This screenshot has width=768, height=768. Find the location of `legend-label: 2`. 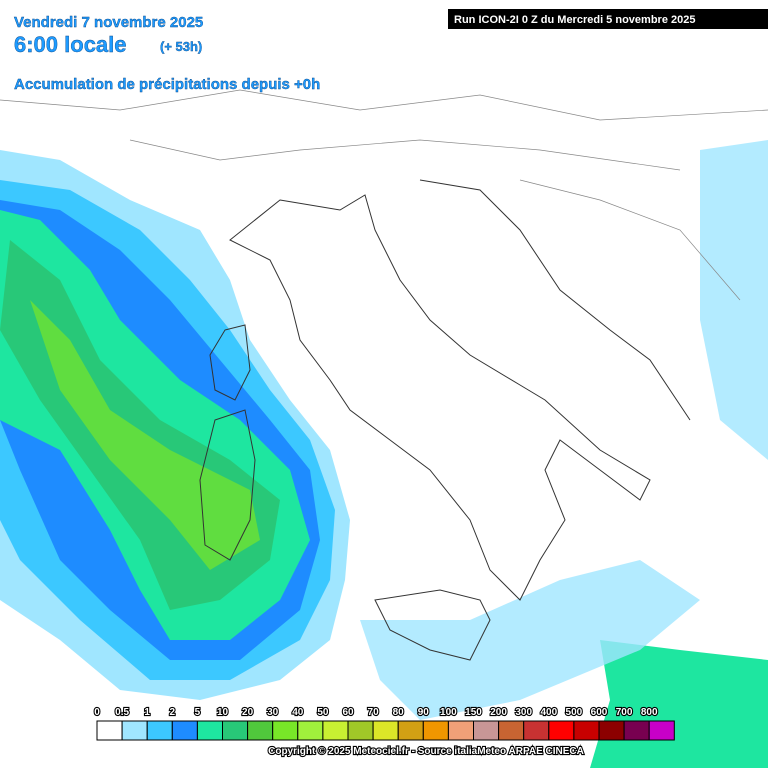

legend-label: 2 is located at coordinates (173, 712).